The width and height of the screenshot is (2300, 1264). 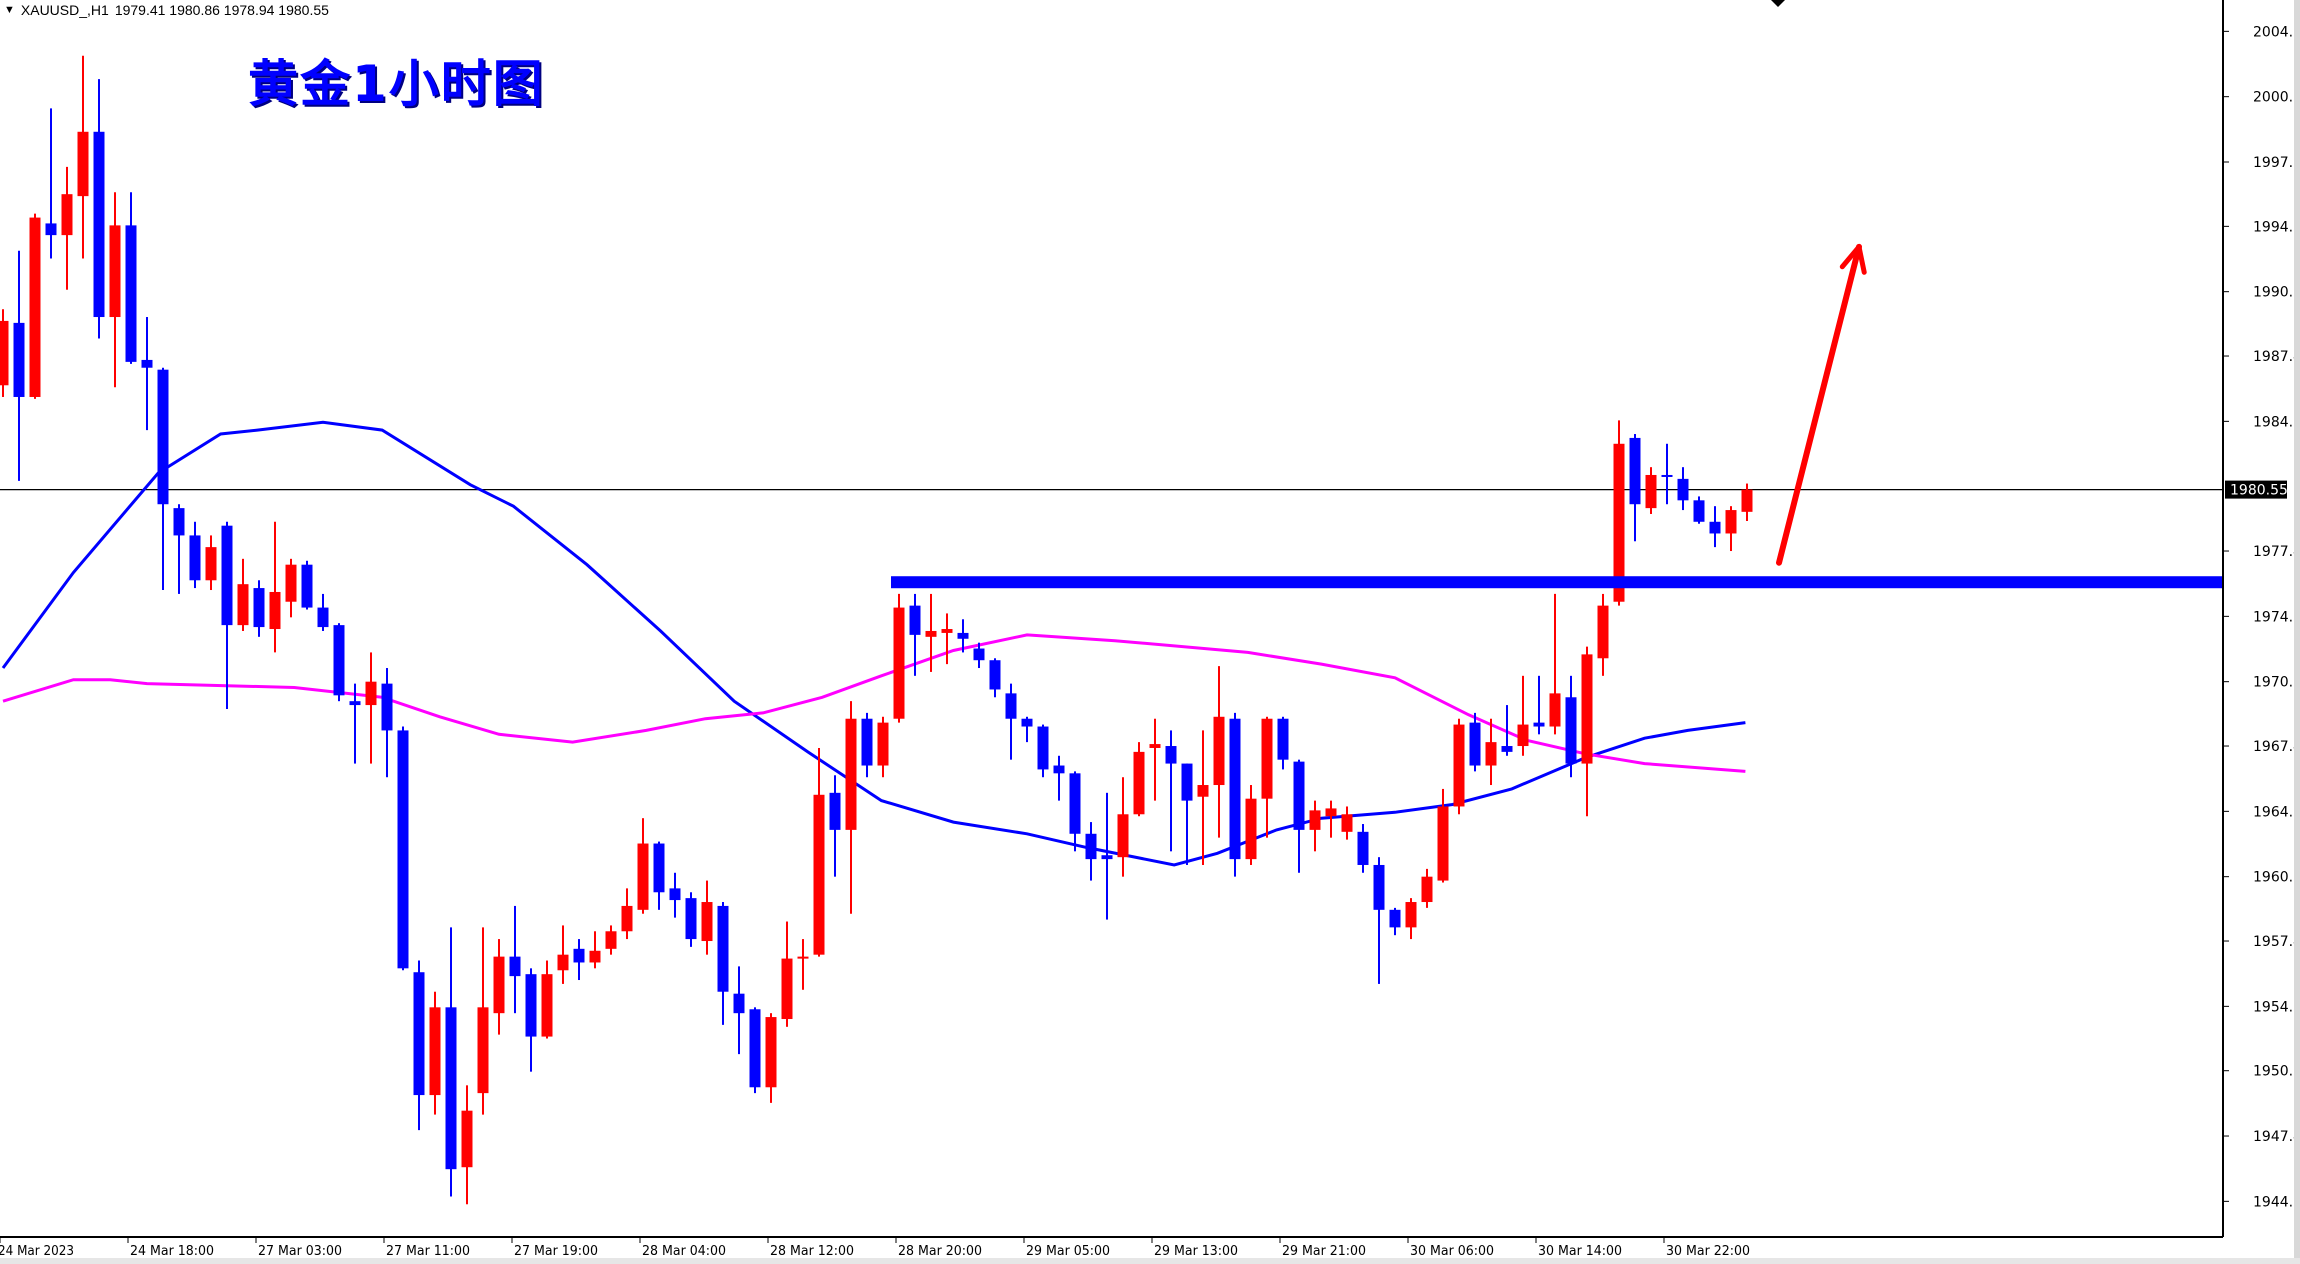 What do you see at coordinates (2276, 747) in the screenshot?
I see `price-tick-label: 1967.40` at bounding box center [2276, 747].